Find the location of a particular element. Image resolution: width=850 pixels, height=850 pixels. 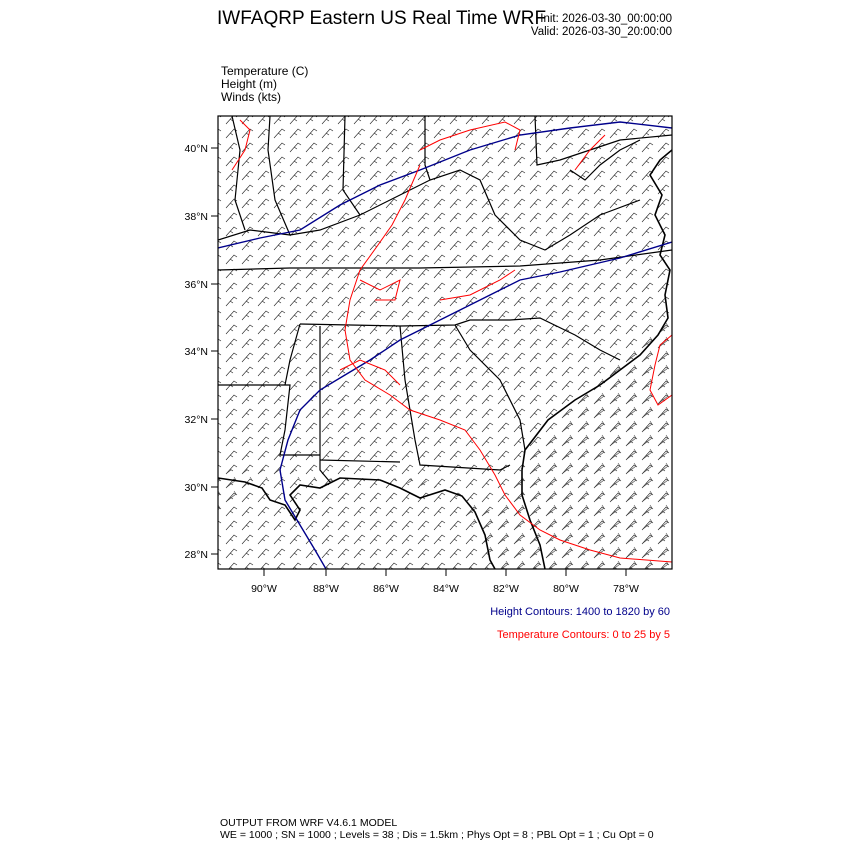

latitude-axis: 40°N 38°N 36°N 34°N 32°N 30°N 28°N is located at coordinates (201, 352).